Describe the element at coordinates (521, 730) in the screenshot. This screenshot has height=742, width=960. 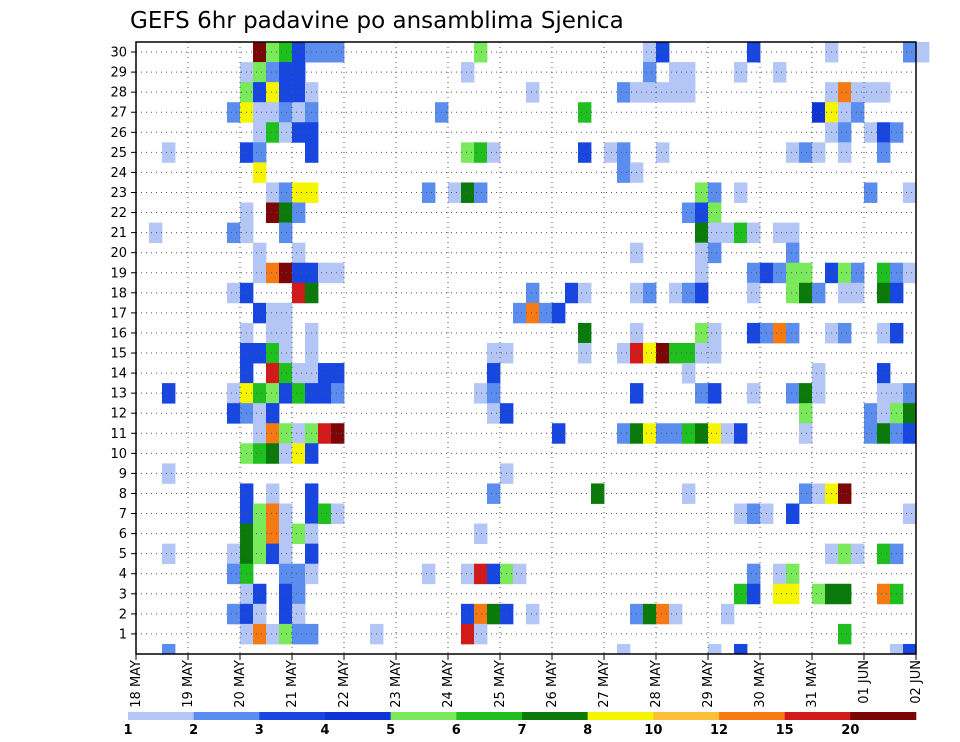
I see `legend-label: 7` at that location.